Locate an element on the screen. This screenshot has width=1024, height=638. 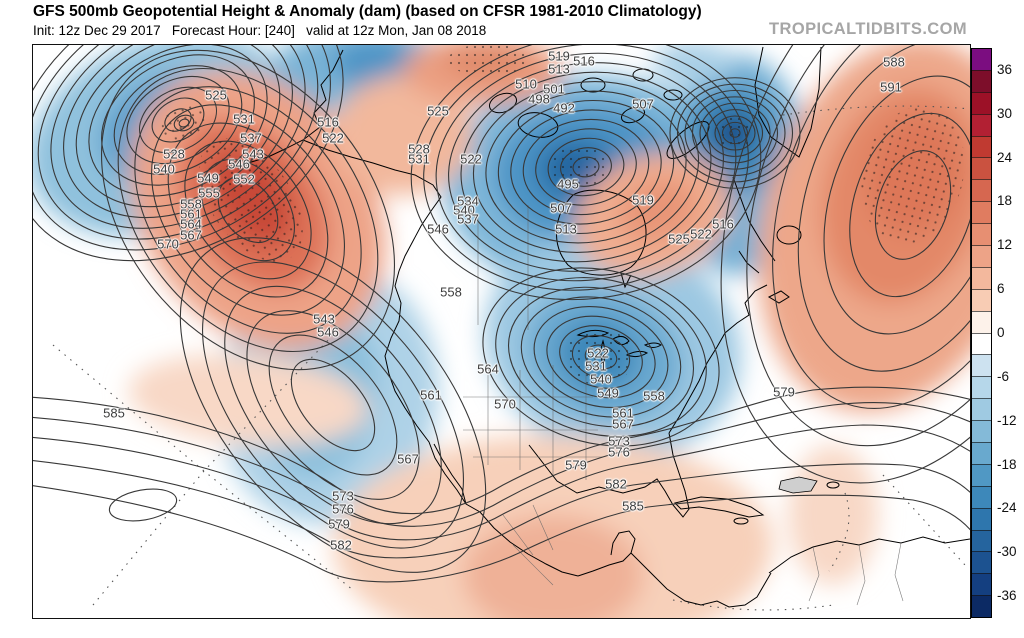
colorbar-tick: 24 is located at coordinates (1005, 157).